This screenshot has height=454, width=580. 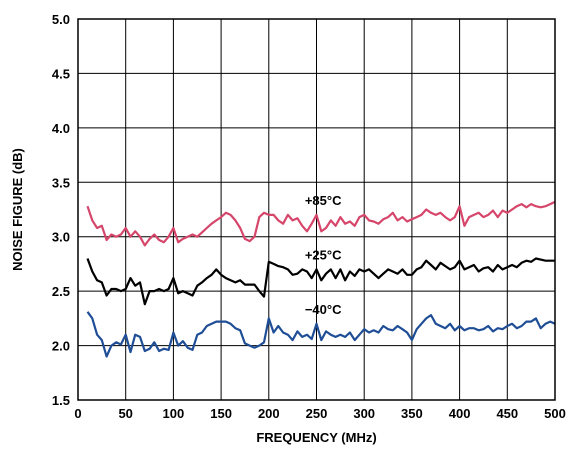 I want to click on y-tick-label: 3.5, so click(x=61, y=182).